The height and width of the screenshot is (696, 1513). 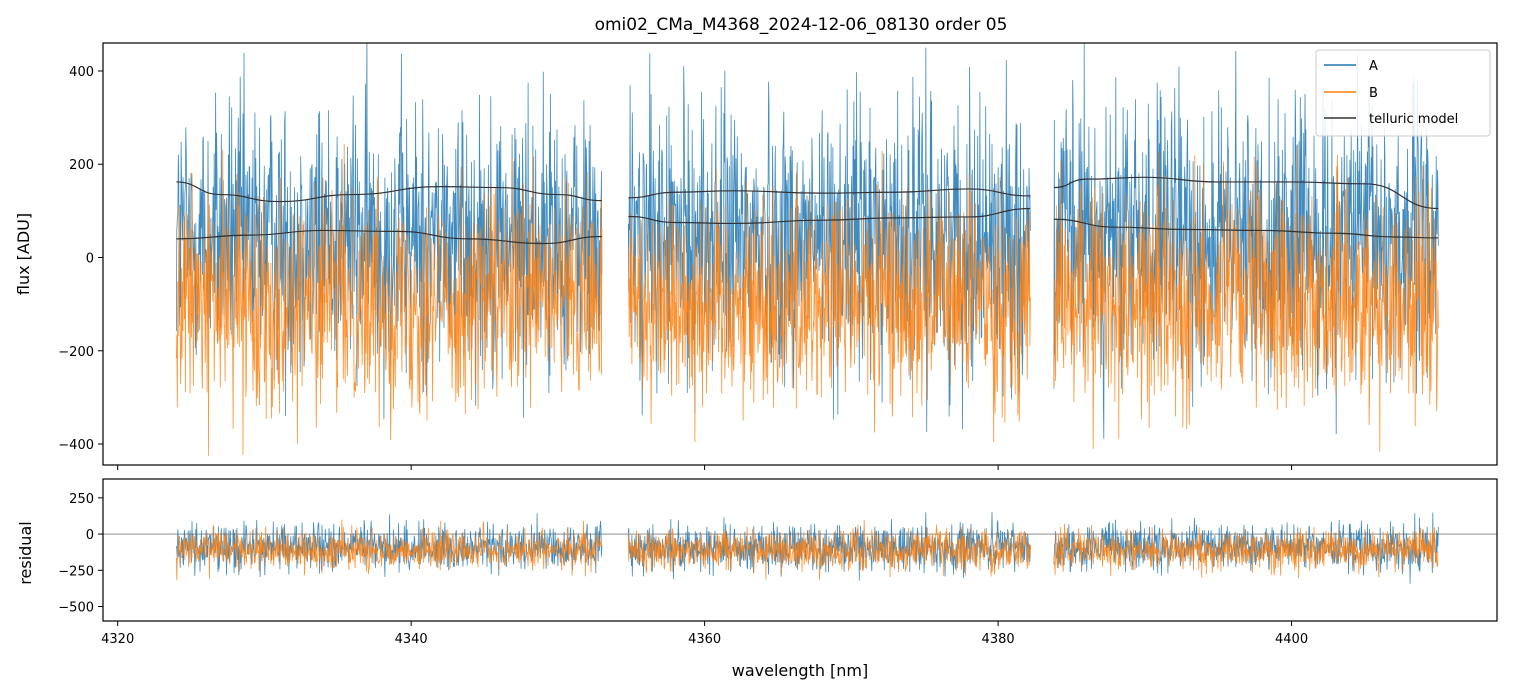 What do you see at coordinates (76, 571) in the screenshot?
I see `y-tick-label: −250` at bounding box center [76, 571].